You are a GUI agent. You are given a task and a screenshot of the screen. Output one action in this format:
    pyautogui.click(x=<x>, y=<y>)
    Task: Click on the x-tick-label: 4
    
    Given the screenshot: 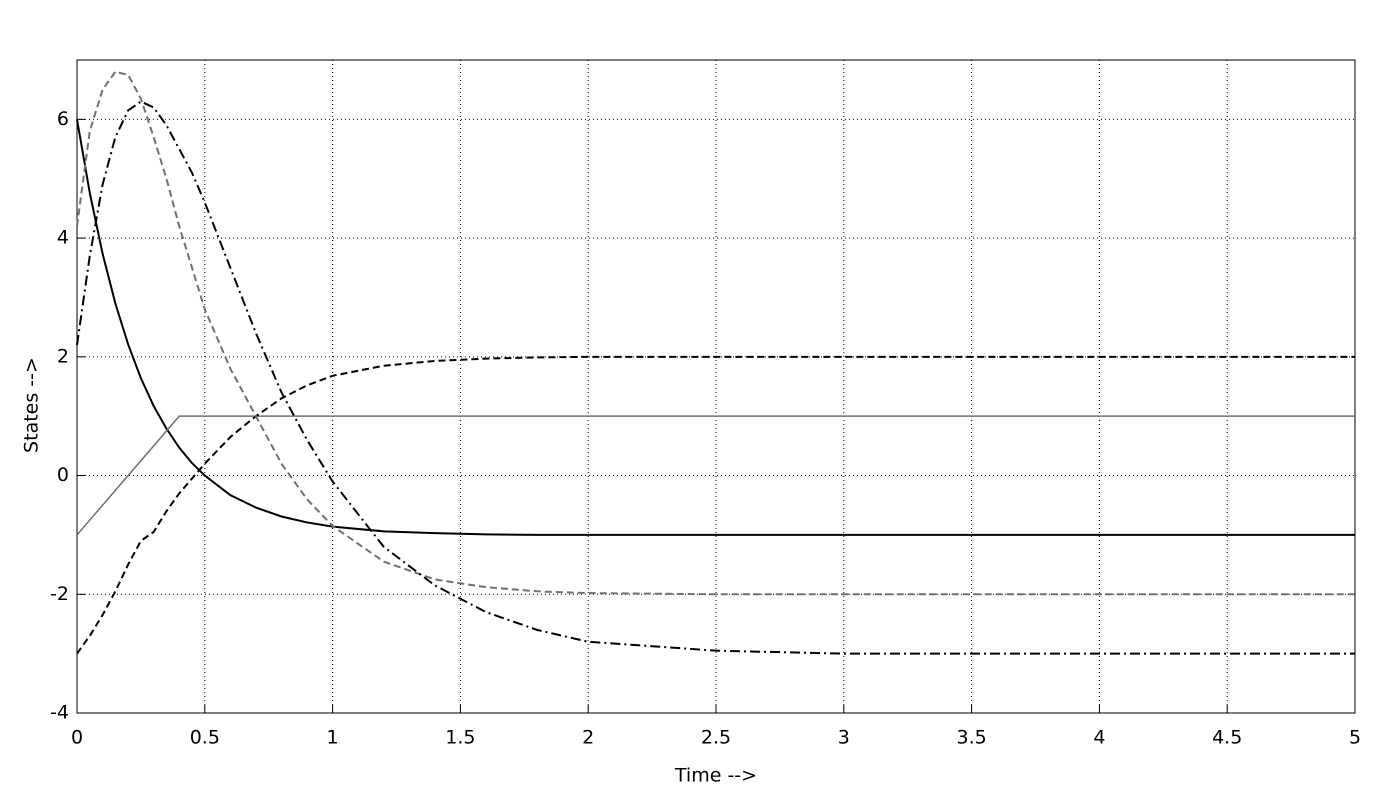 What is the action you would take?
    pyautogui.click(x=1099, y=738)
    